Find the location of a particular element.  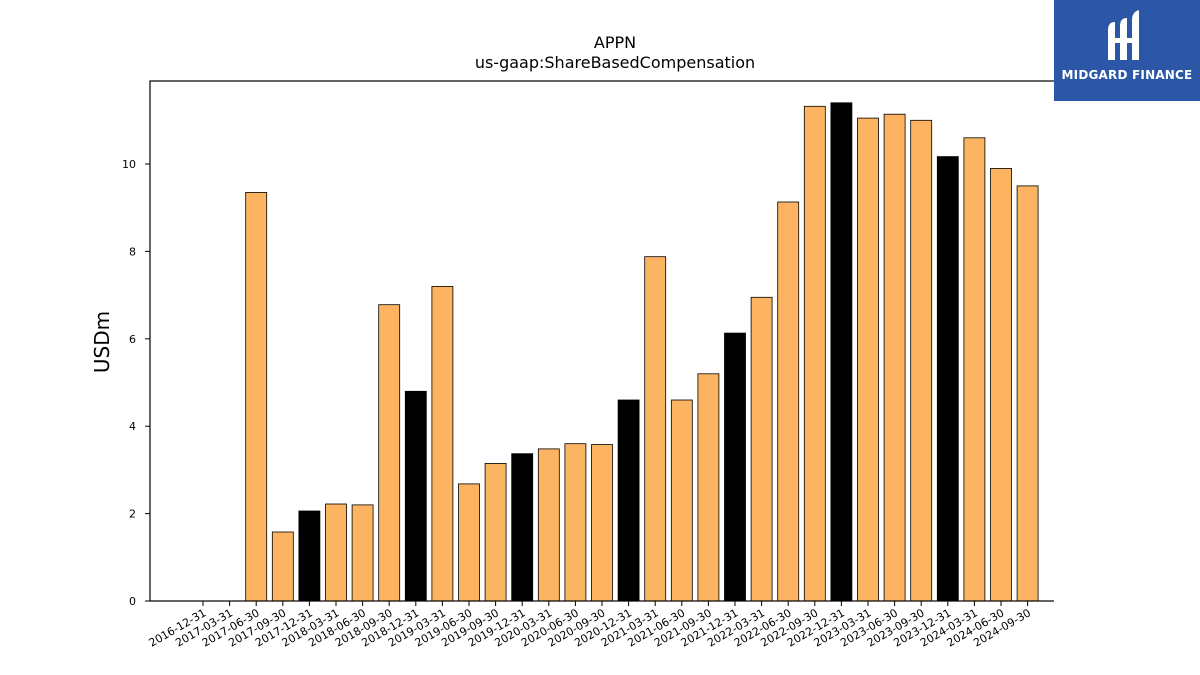

y-axis-label: USDm is located at coordinates (102, 342).